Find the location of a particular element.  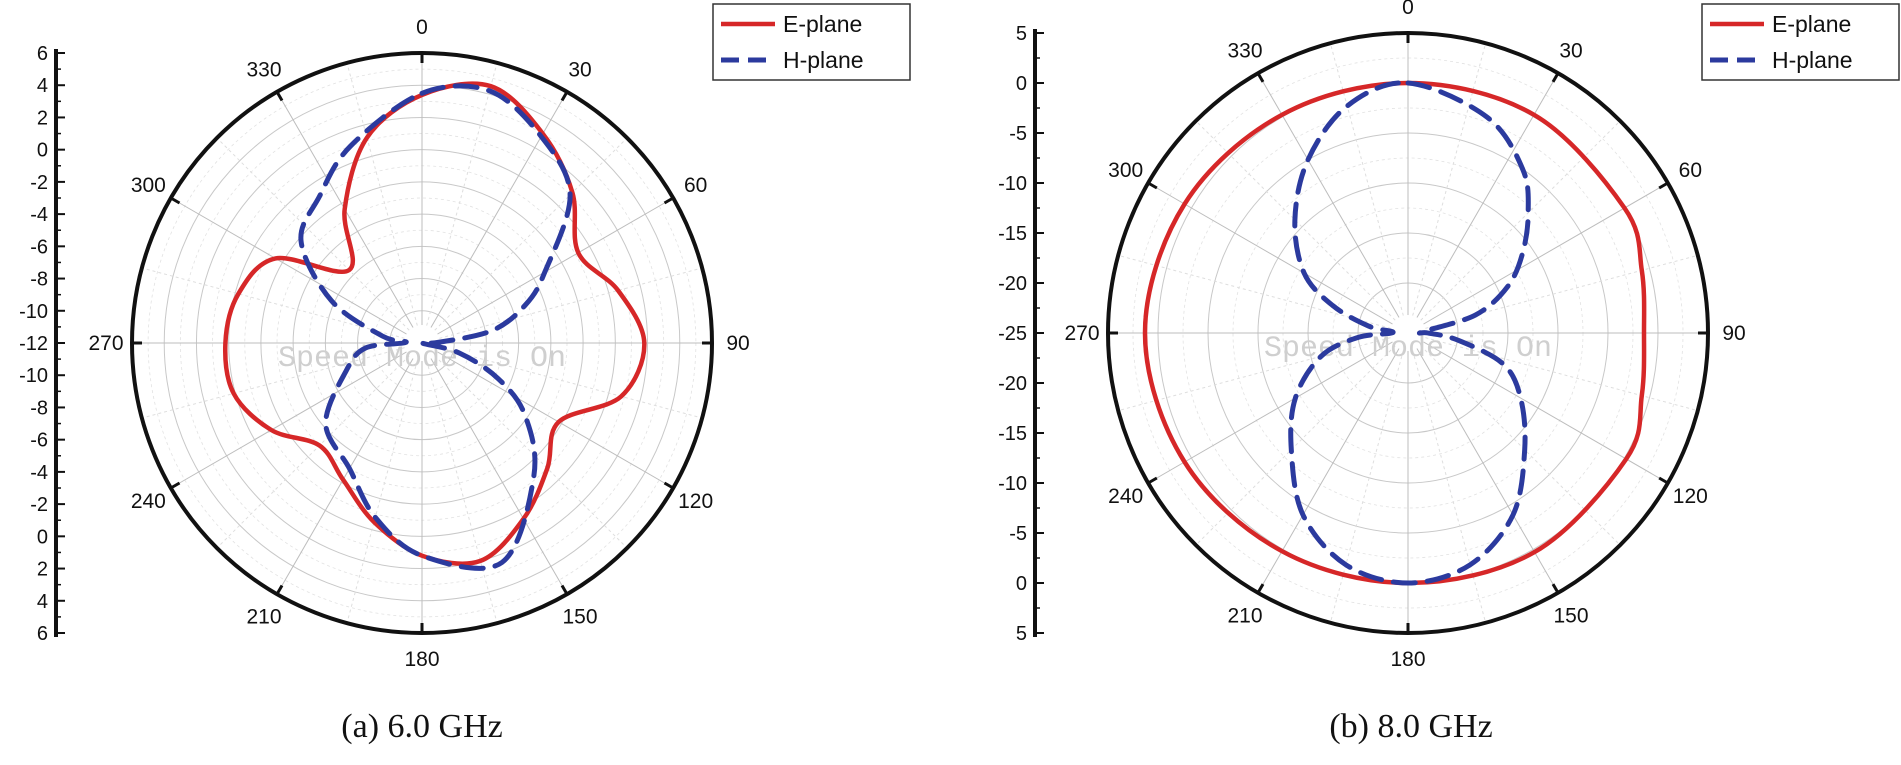

center-hole is located at coordinates (1408, 333).